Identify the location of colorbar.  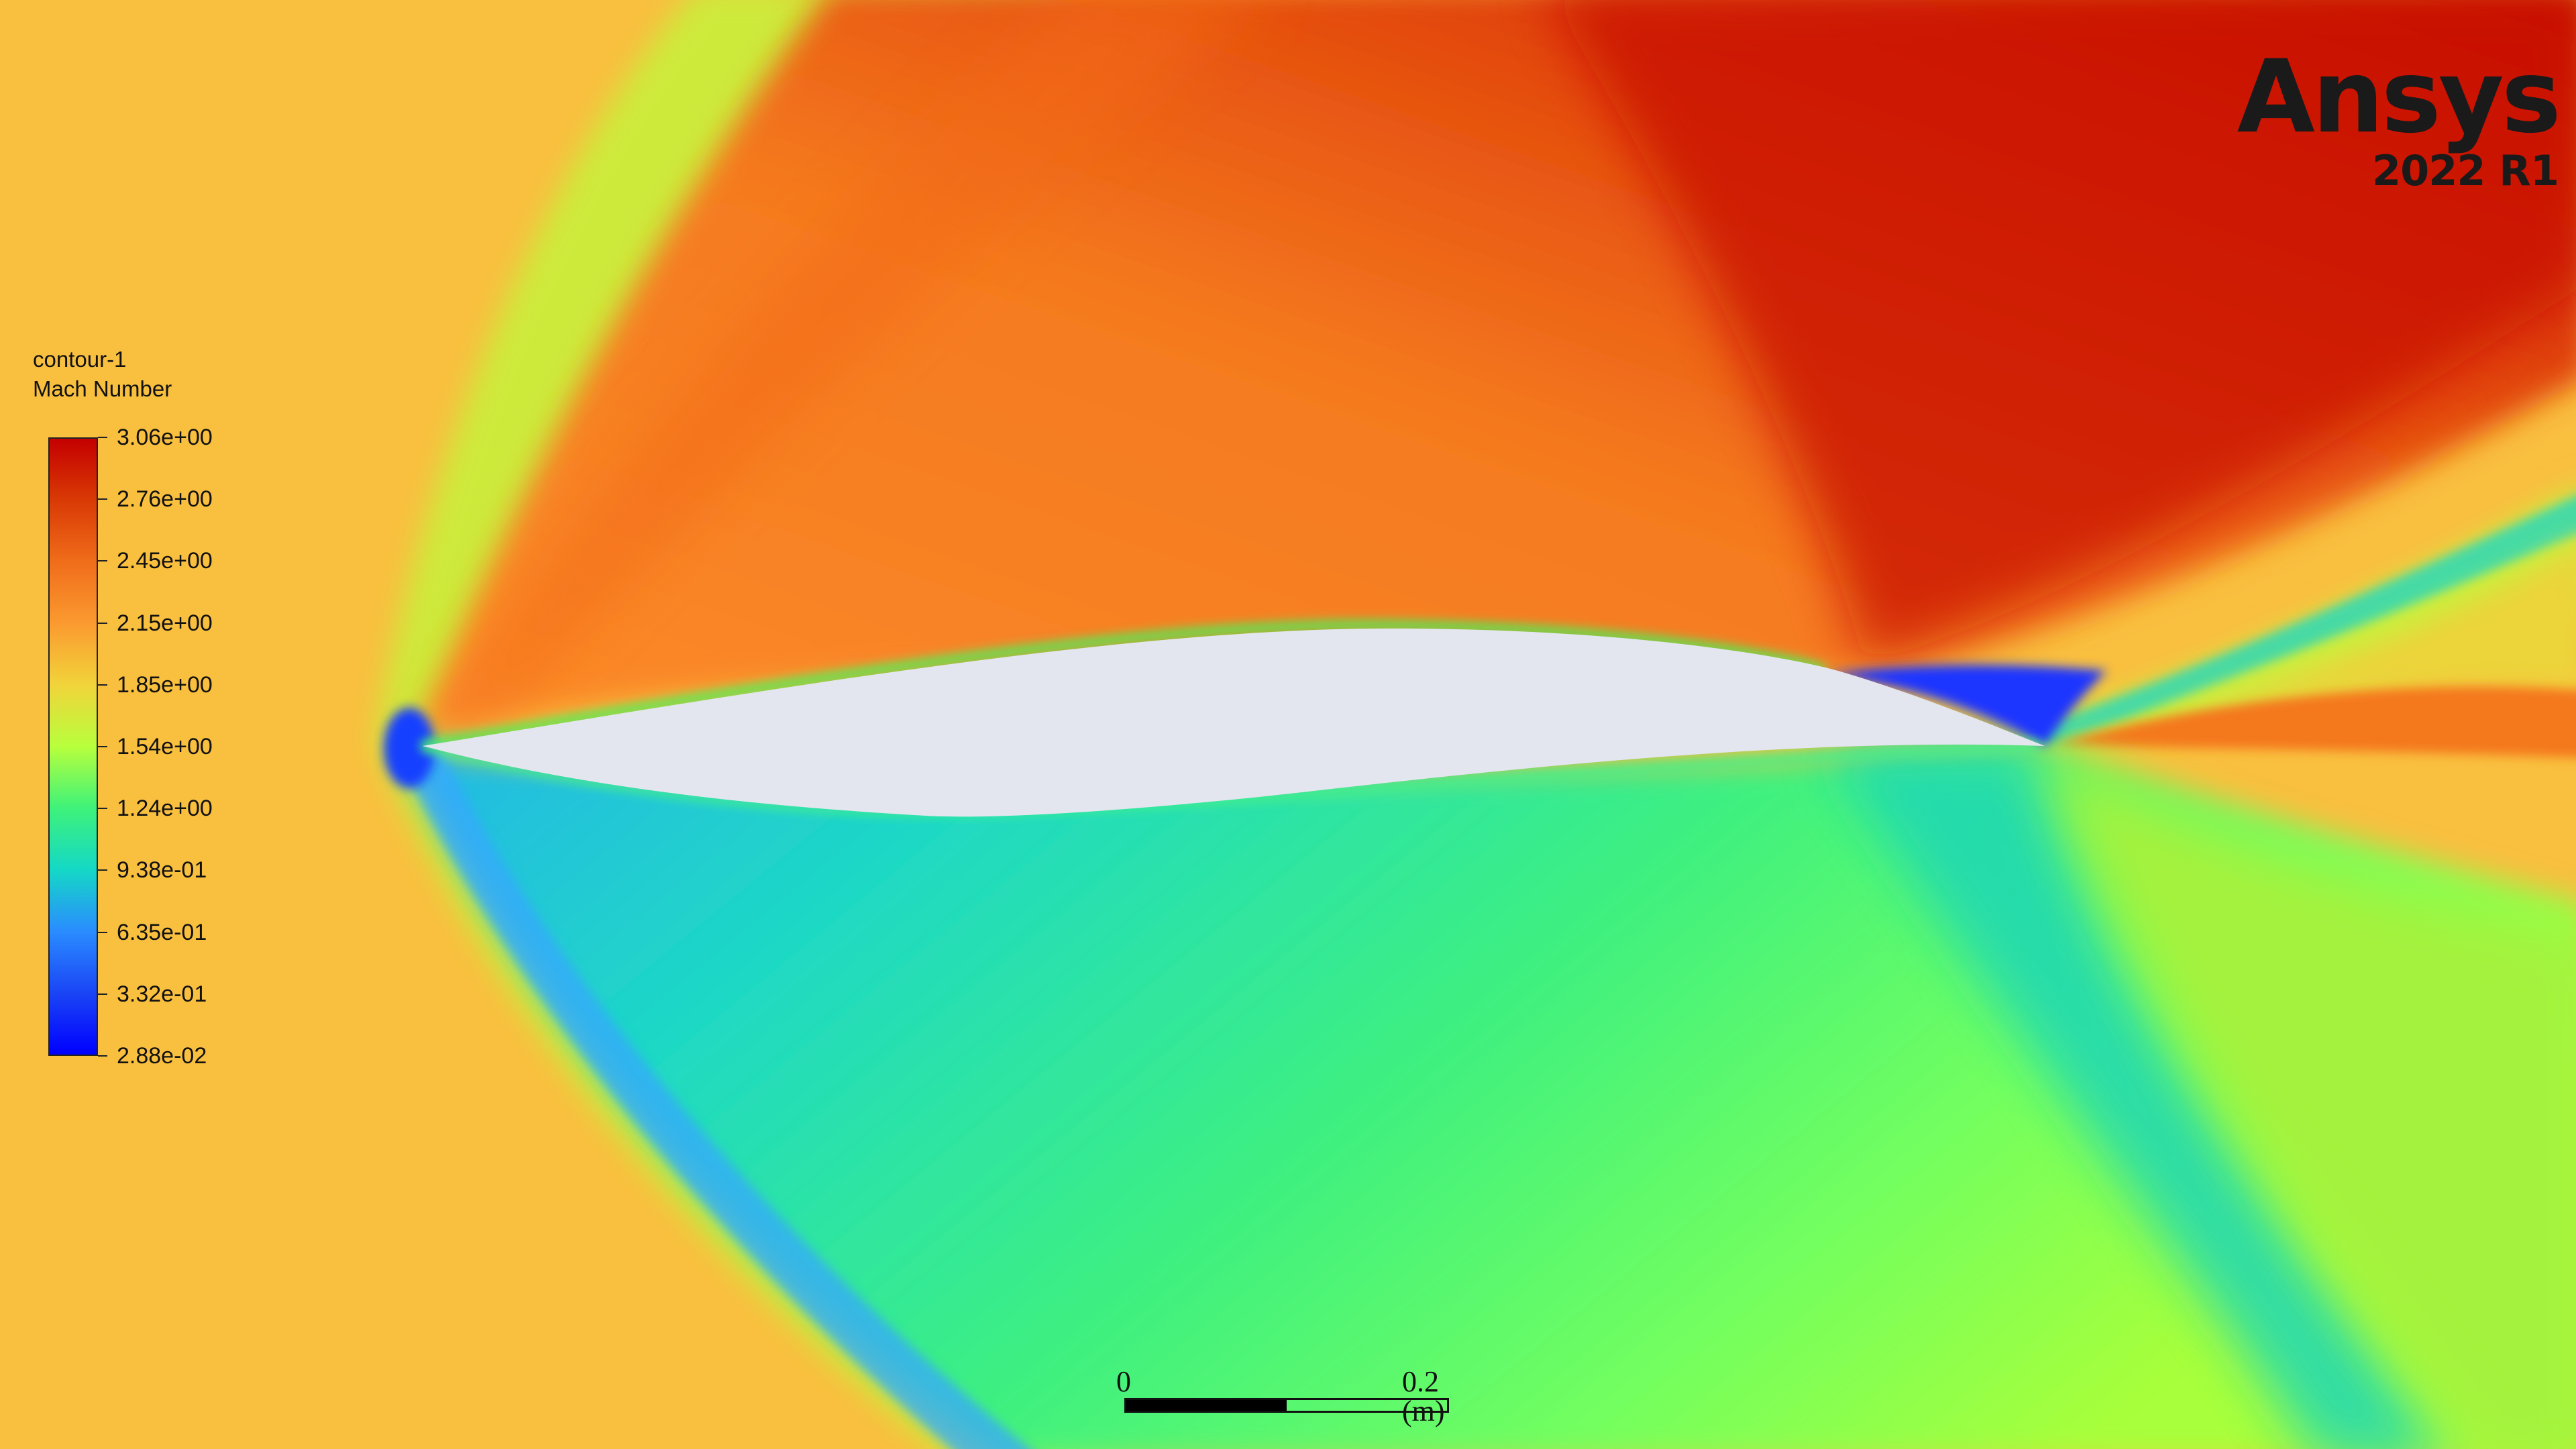
(73, 746).